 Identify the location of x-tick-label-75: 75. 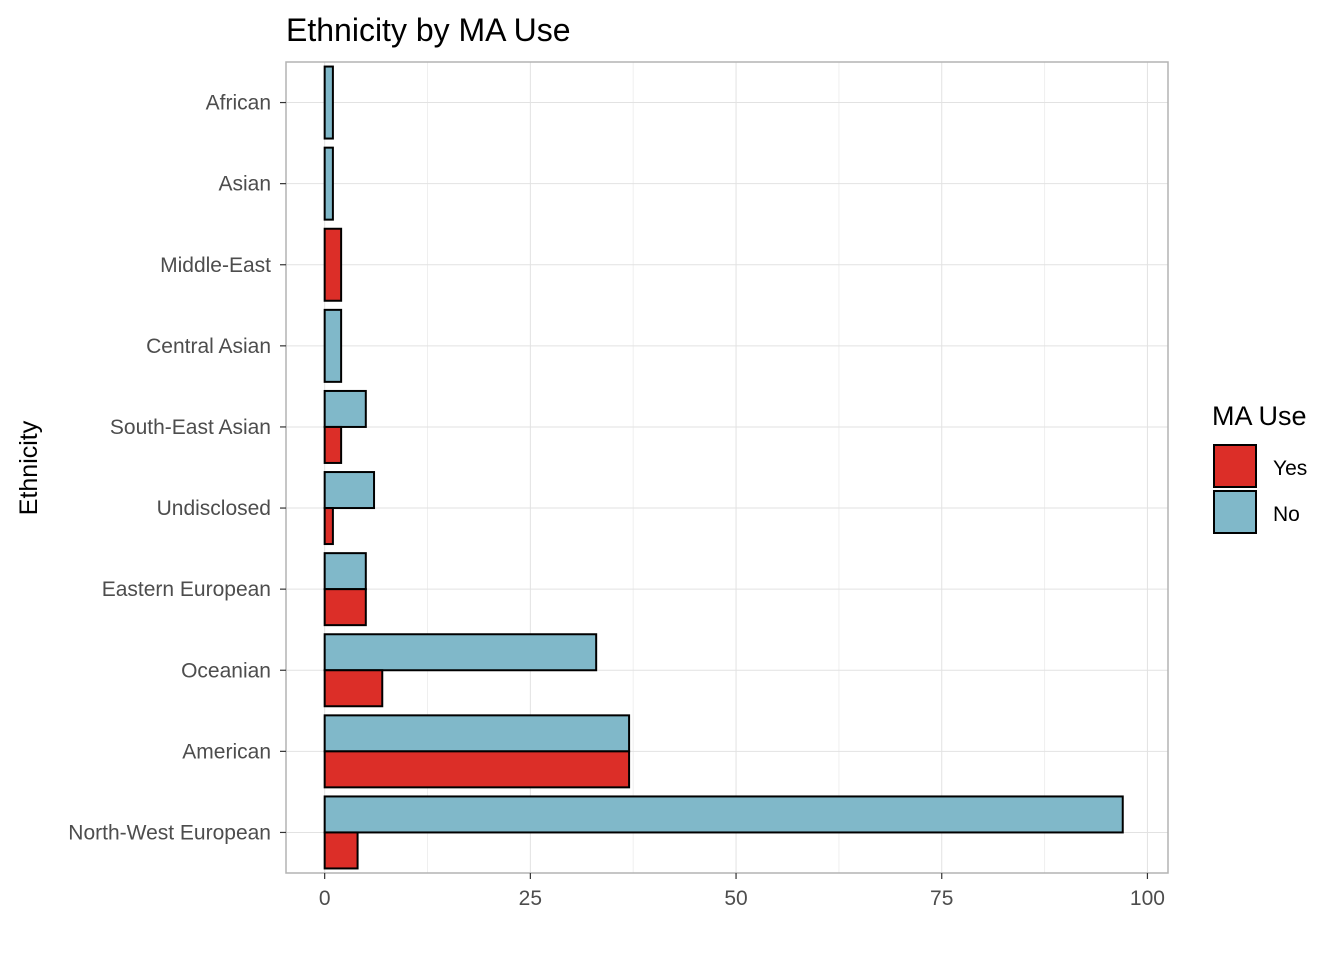
(941, 898).